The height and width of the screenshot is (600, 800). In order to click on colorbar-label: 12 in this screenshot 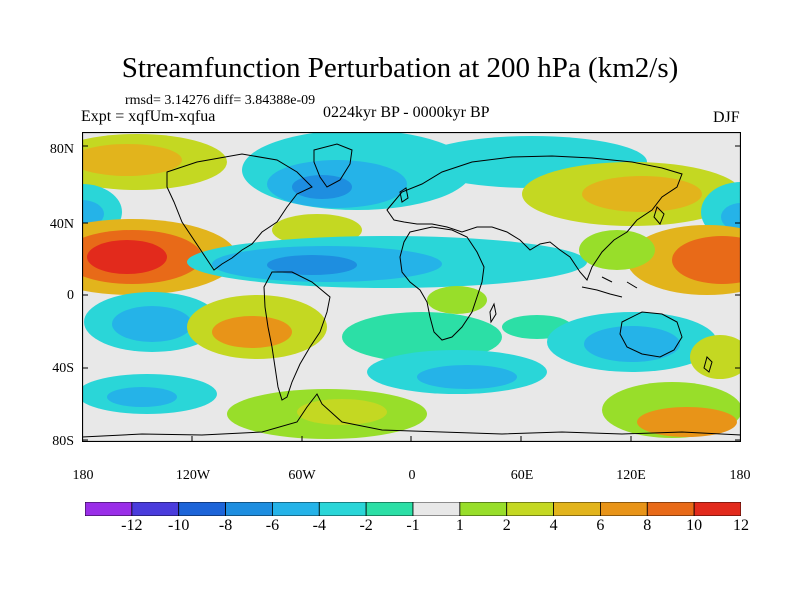, I will do `click(741, 525)`.